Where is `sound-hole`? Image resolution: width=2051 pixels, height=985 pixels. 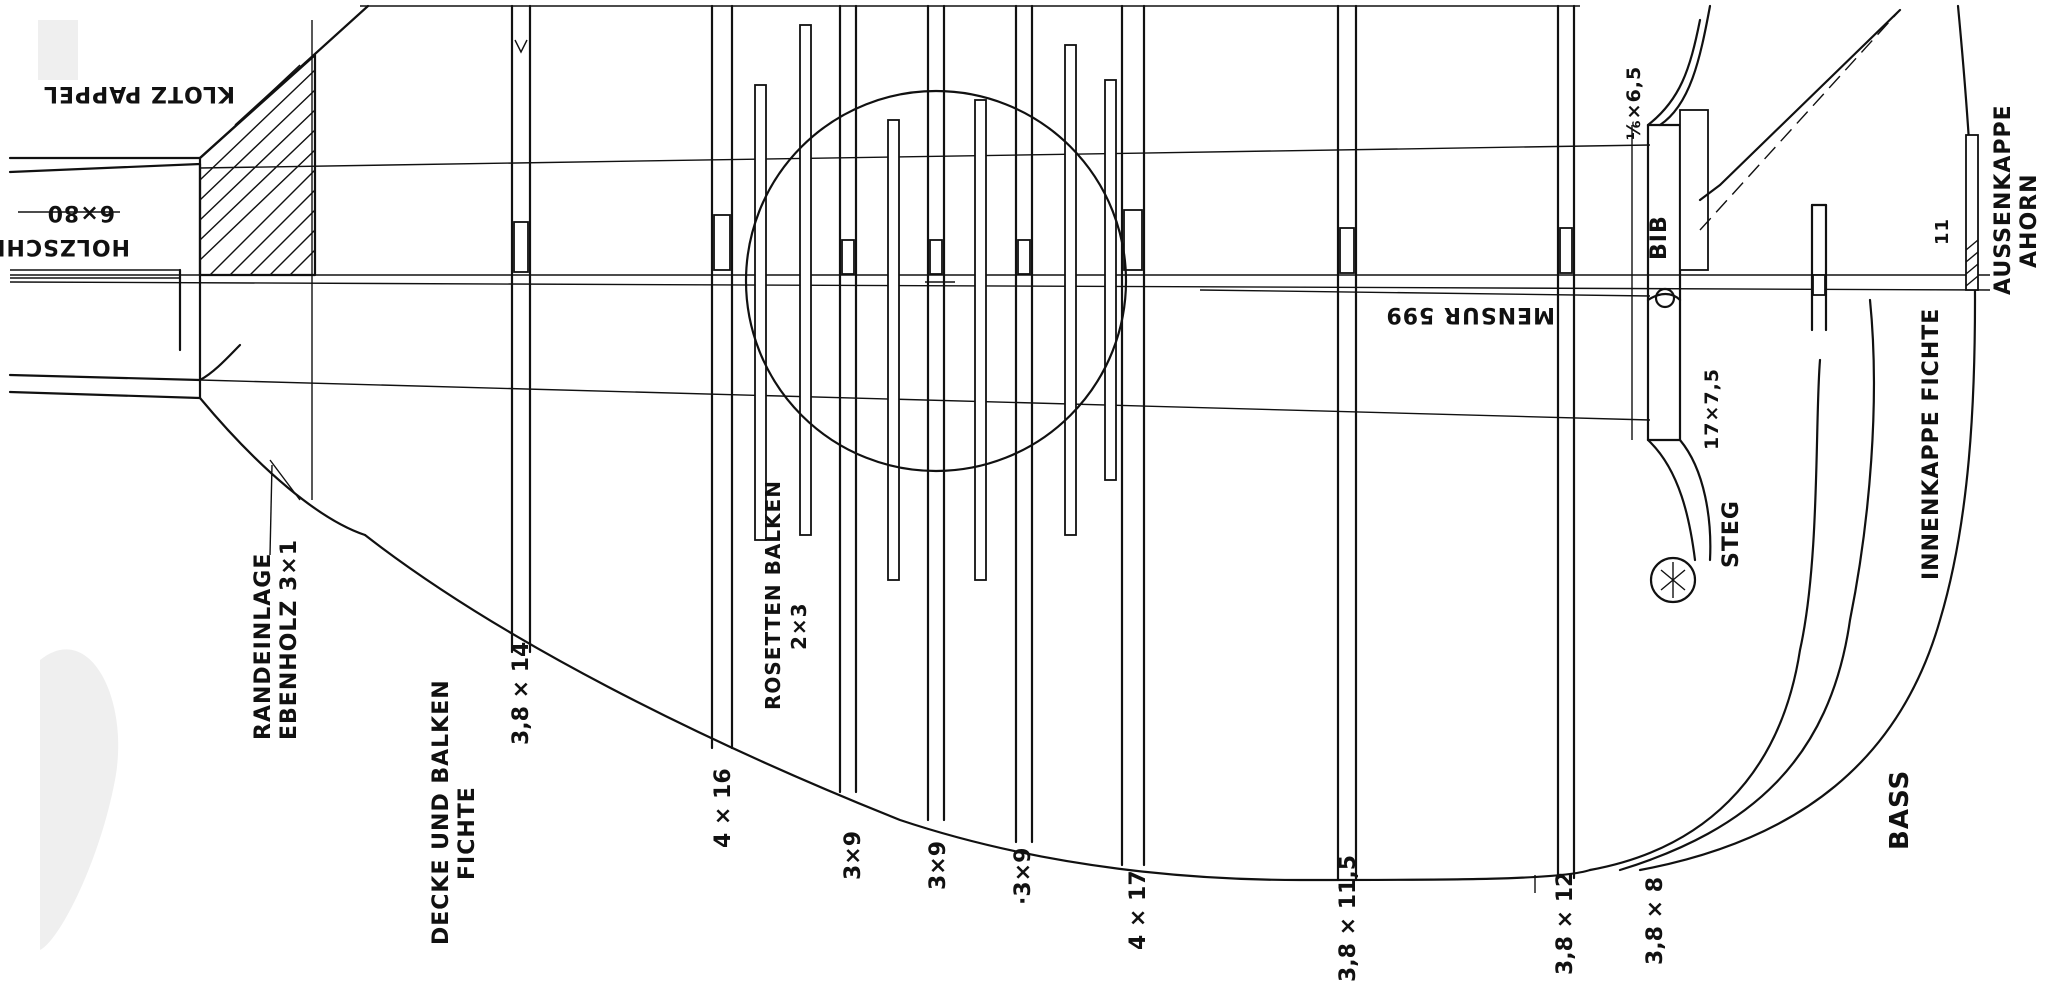
sound-hole is located at coordinates (936, 281).